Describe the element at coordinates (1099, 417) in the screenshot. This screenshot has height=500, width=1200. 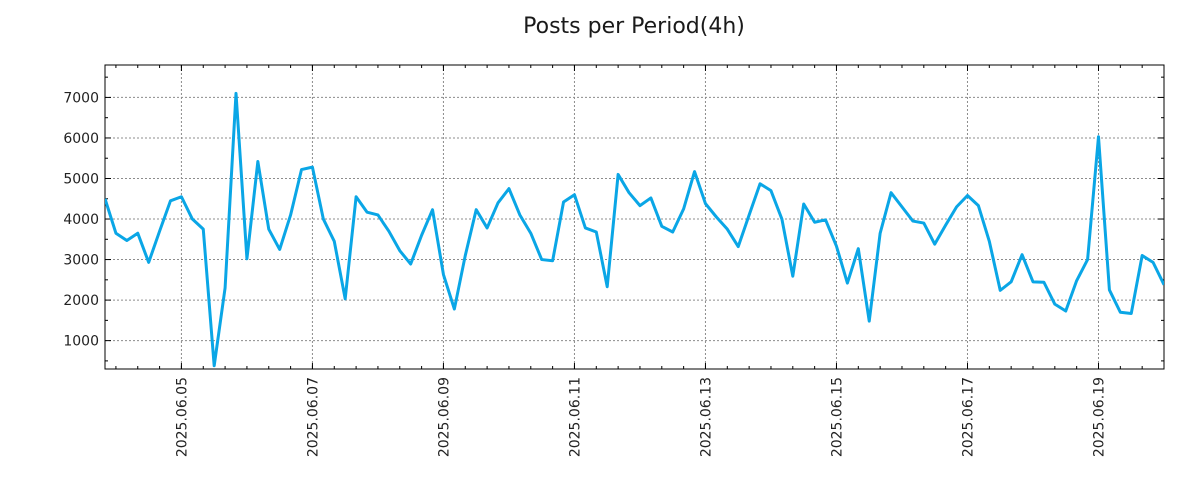
I see `x-tick-label: 2025.06.19` at that location.